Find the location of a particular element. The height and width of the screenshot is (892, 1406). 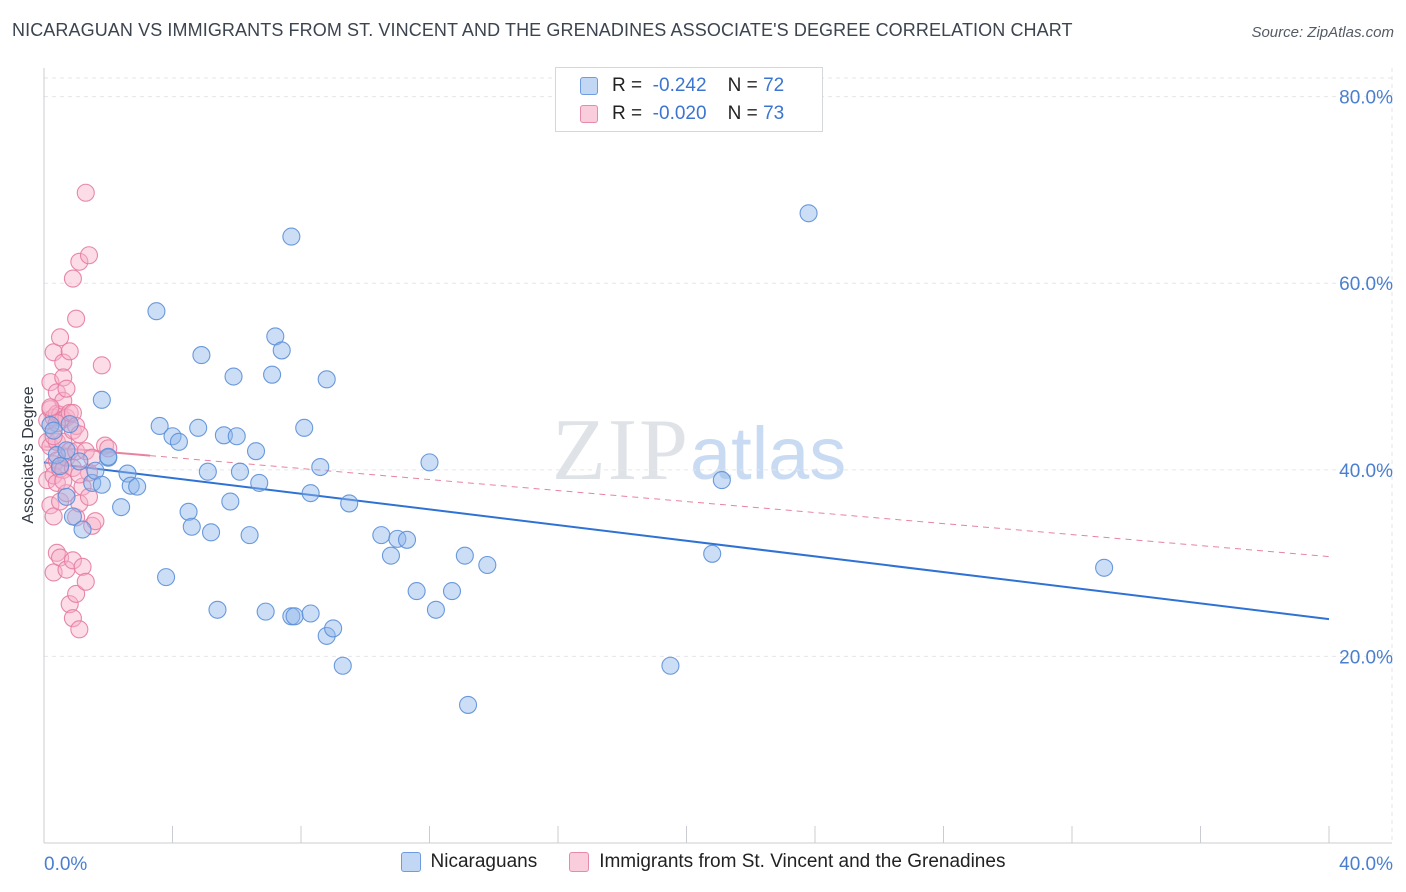

watermark-atlas: atlas is located at coordinates (768, 453).